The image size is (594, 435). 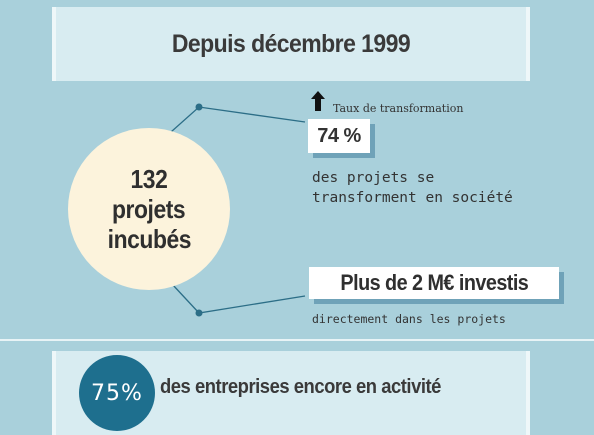 I want to click on divider, so click(x=297, y=340).